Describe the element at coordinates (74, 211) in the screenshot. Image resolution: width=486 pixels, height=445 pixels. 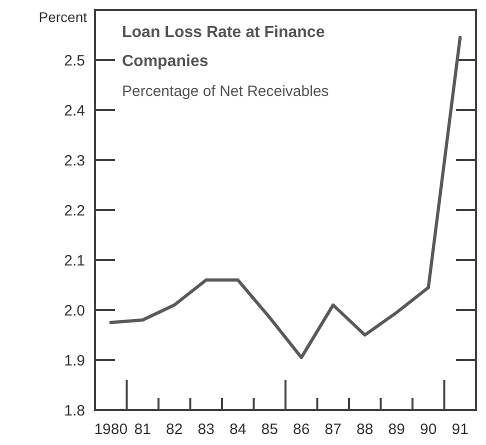
I see `y-tick-label: 2.2` at that location.